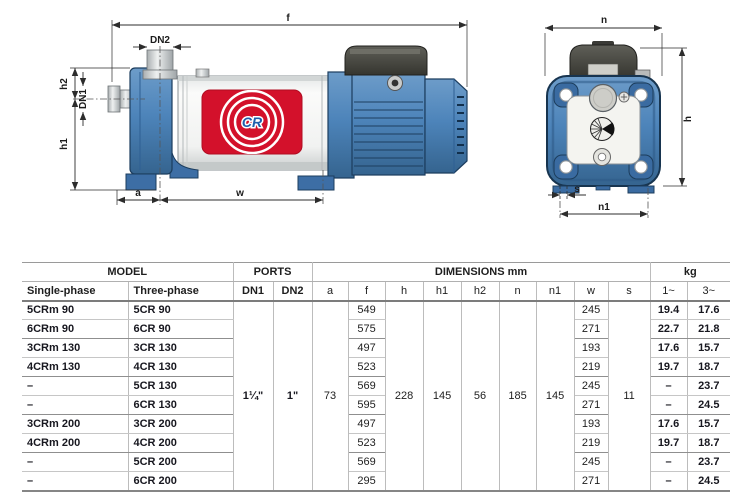 This screenshot has height=500, width=733. Describe the element at coordinates (604, 20) in the screenshot. I see `dim-label-n: n` at that location.